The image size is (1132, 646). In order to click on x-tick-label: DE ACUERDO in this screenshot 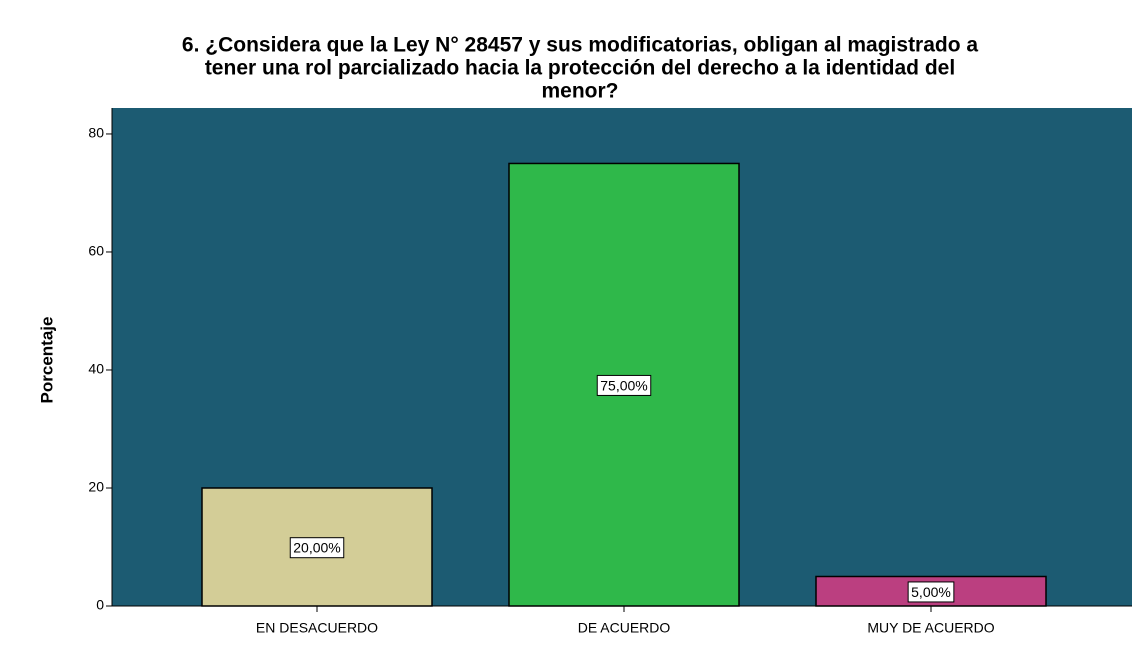, I will do `click(624, 628)`.